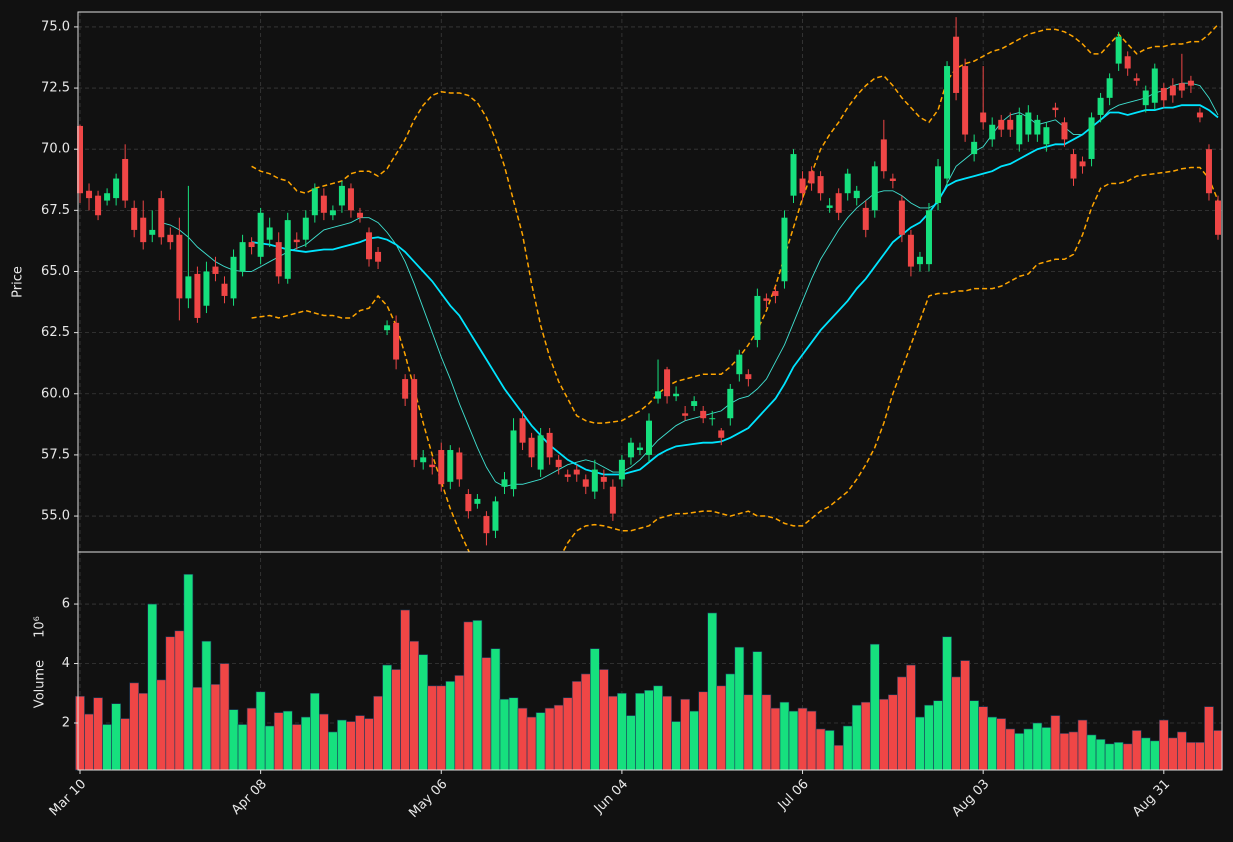 Image resolution: width=1233 pixels, height=842 pixels. What do you see at coordinates (55, 516) in the screenshot?
I see `y-tick-label: 55.0` at bounding box center [55, 516].